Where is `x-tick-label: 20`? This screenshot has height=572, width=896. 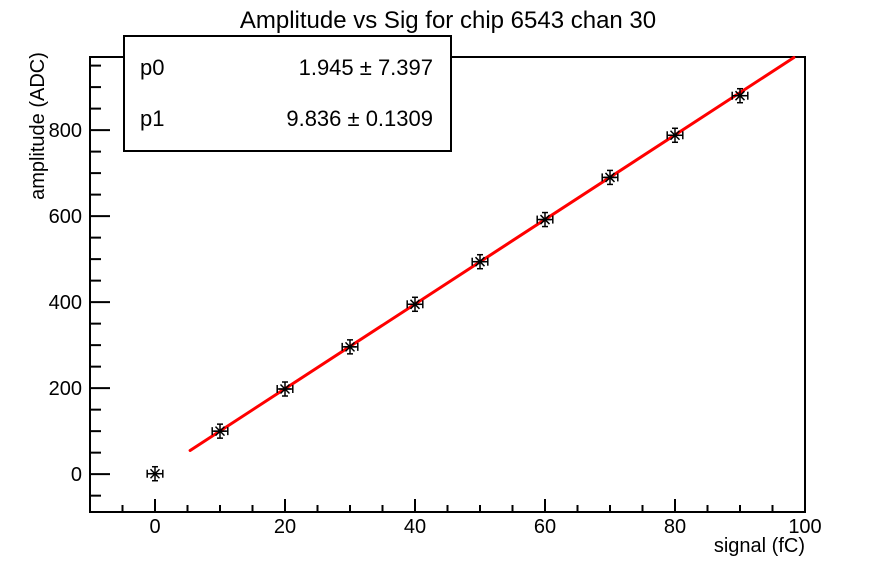 x-tick-label: 20 is located at coordinates (285, 527).